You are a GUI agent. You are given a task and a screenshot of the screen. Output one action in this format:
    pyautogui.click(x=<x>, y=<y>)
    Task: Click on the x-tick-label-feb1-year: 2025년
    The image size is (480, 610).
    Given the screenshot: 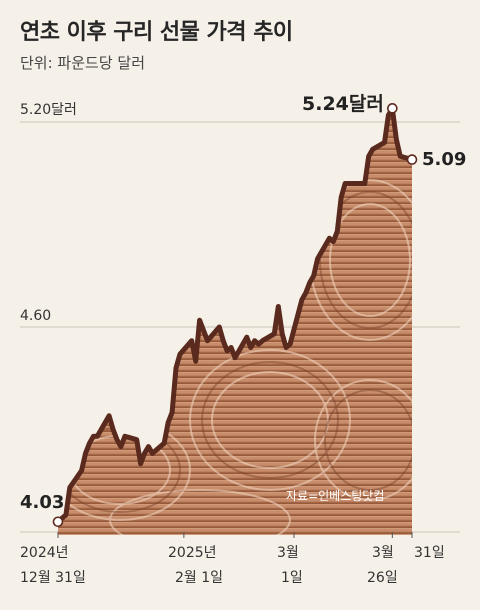 What is the action you would take?
    pyautogui.click(x=192, y=553)
    